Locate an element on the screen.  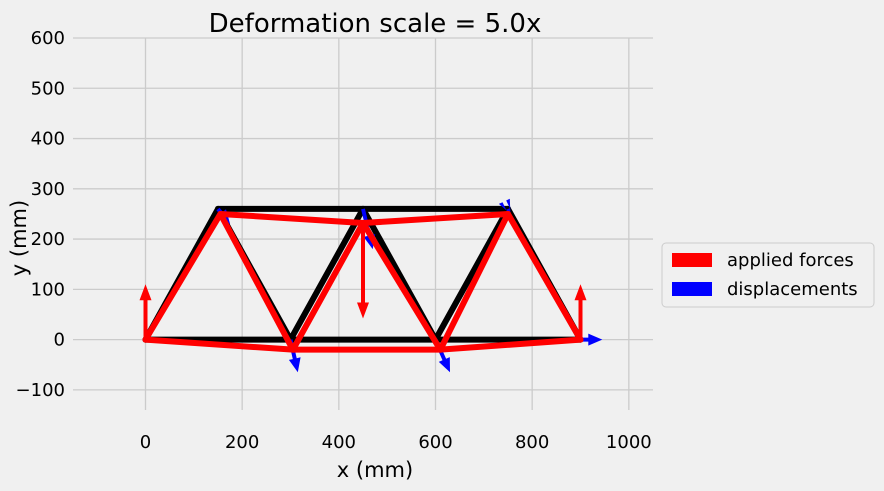
y-tick-label: 600 is located at coordinates (48, 38).